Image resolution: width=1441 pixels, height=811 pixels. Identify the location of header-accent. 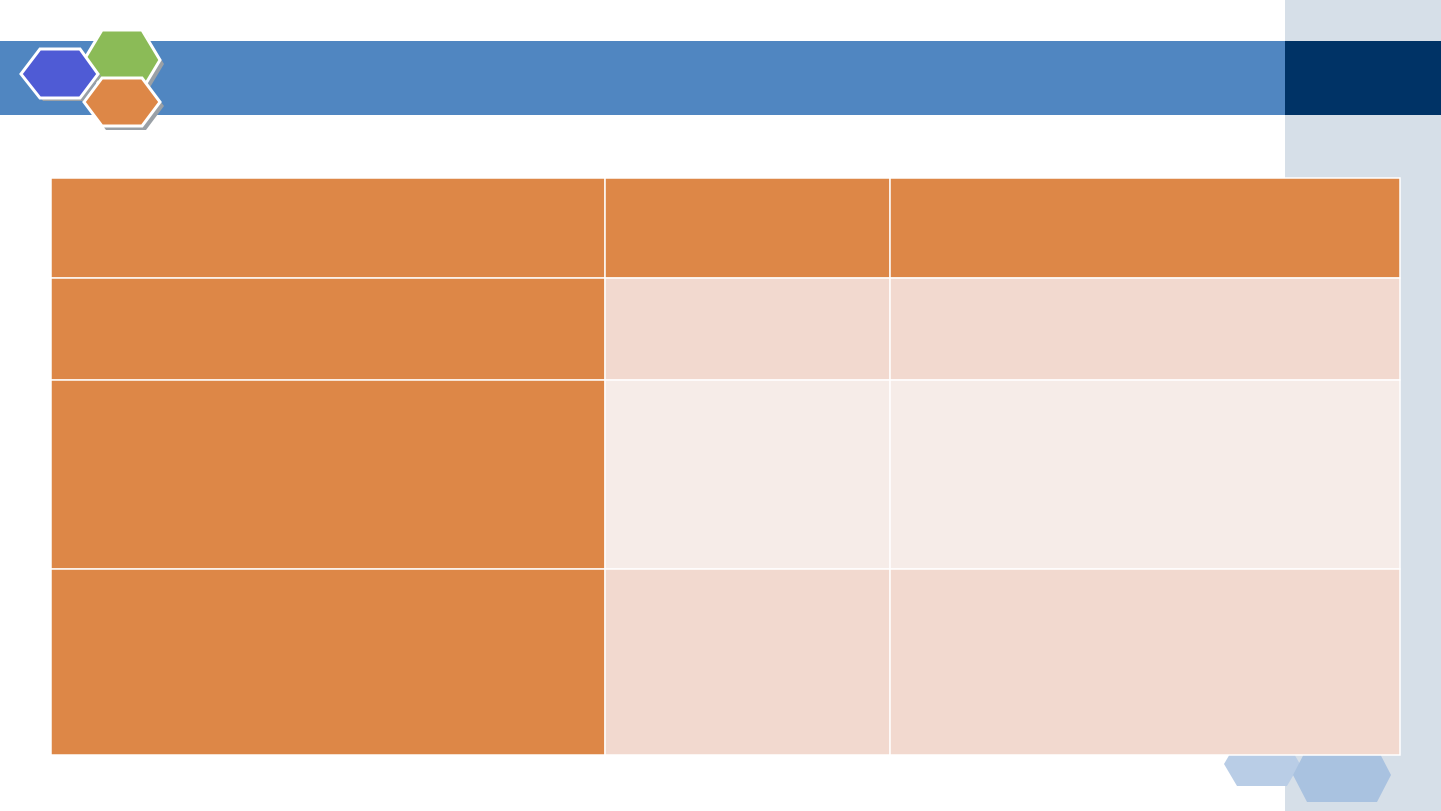
(1363, 78).